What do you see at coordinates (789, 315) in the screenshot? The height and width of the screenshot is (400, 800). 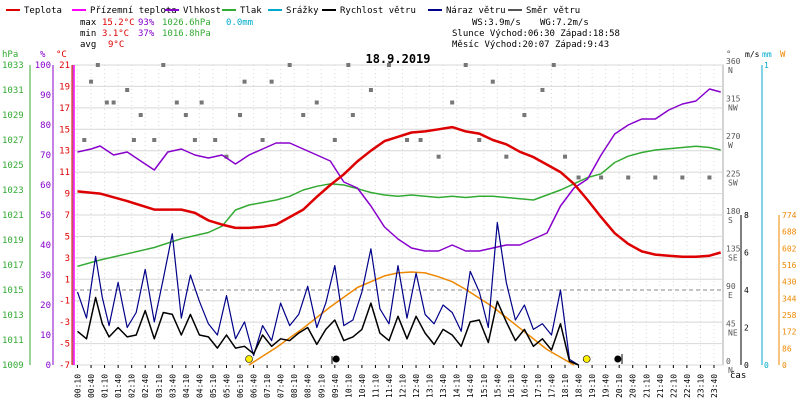 I see `radiation-tick: 258` at bounding box center [789, 315].